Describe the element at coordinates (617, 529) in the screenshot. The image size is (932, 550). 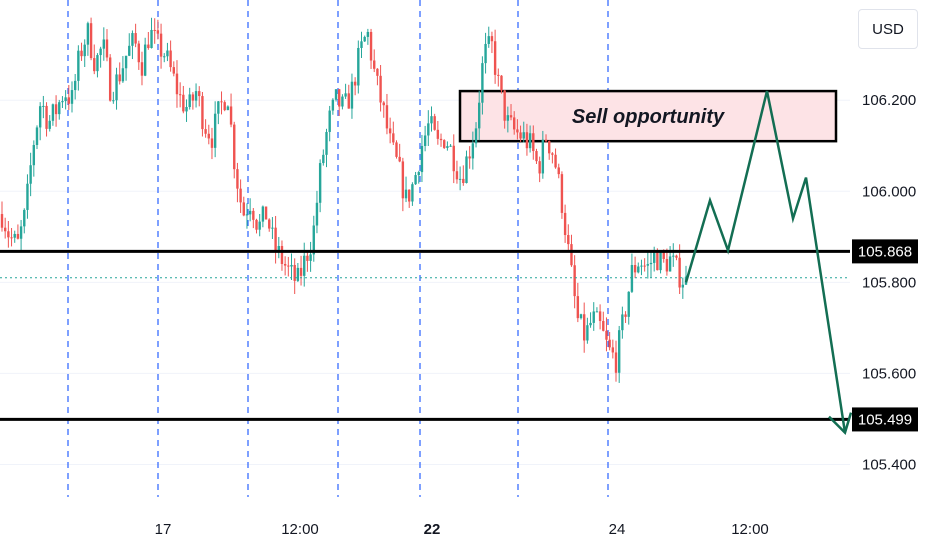
I see `x-axis-tick-label: 24` at that location.